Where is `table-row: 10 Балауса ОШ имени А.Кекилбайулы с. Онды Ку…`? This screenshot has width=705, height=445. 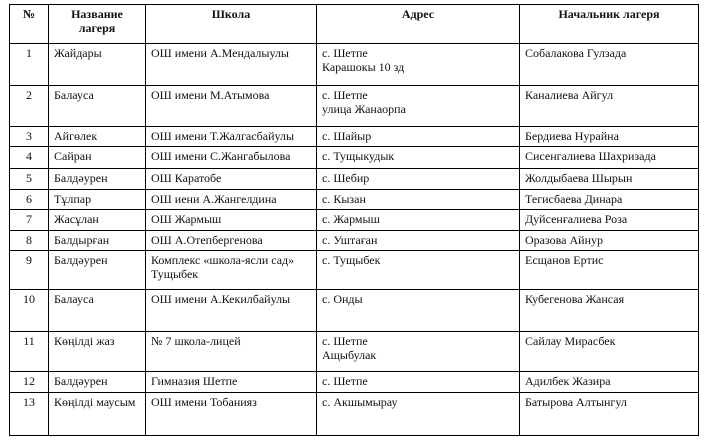
table-row: 10 Балауса ОШ имени А.Кекилбайулы с. Онды Ку… is located at coordinates (354, 310).